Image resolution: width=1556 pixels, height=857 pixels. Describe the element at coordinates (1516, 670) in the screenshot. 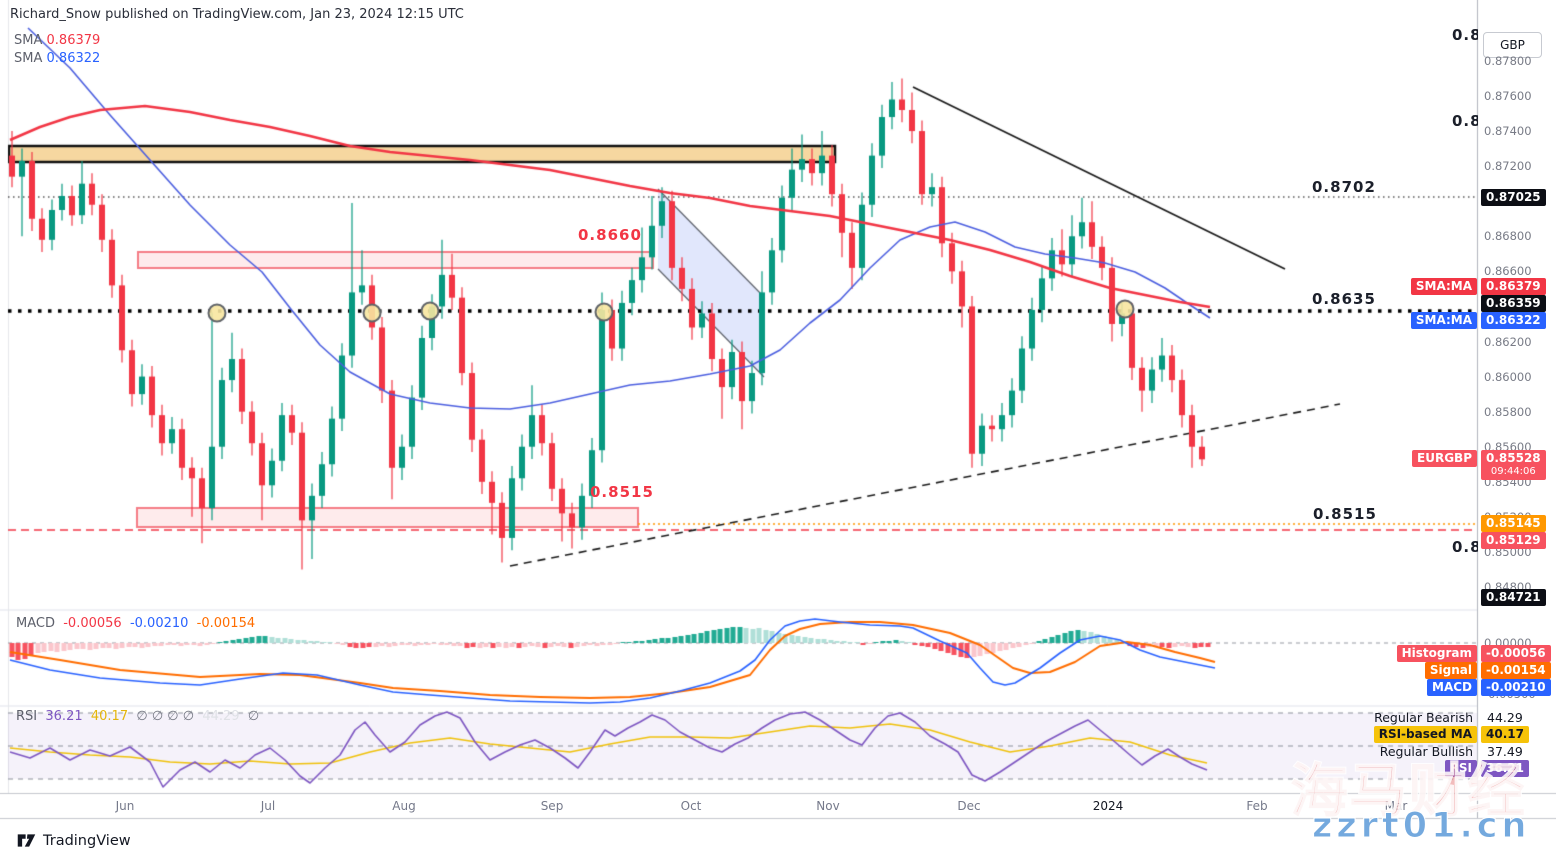

I see `signal-axis-value: -0.00154` at that location.